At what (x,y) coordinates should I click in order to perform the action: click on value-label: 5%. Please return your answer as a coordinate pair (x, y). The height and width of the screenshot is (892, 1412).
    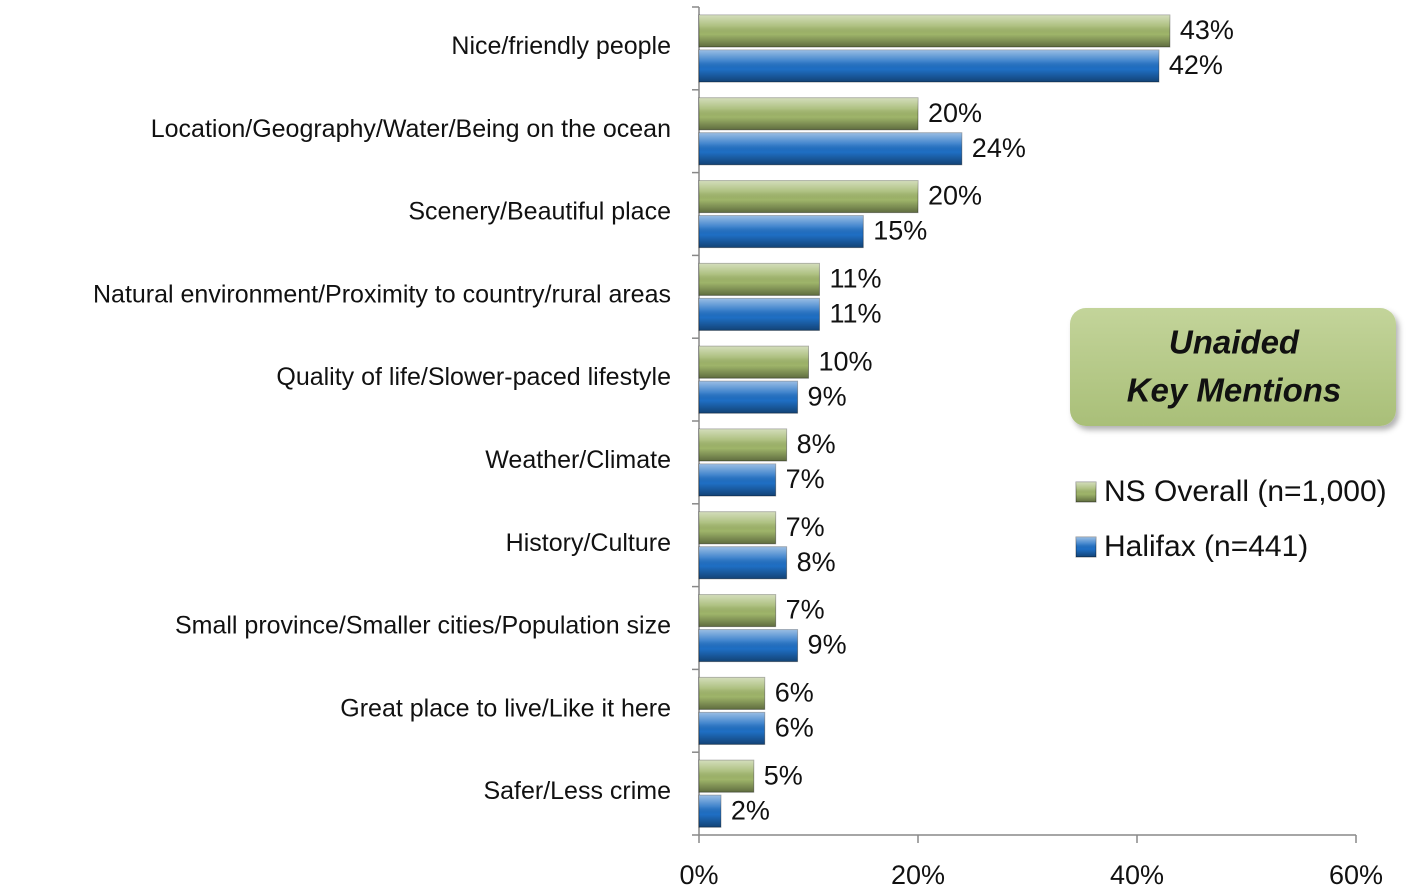
    Looking at the image, I should click on (783, 775).